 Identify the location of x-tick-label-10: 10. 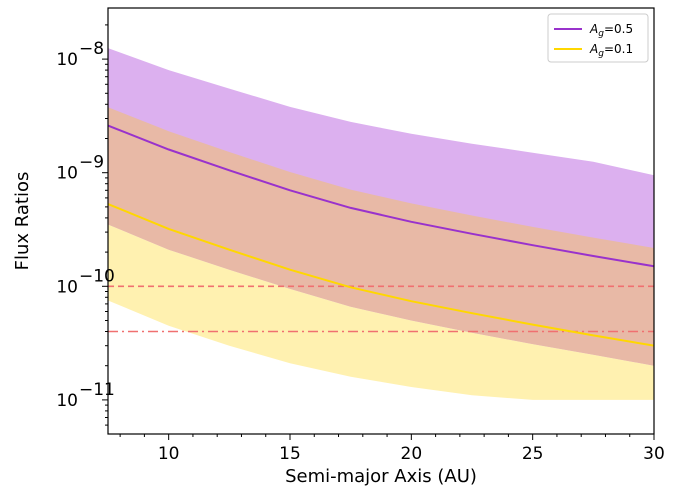
(169, 454).